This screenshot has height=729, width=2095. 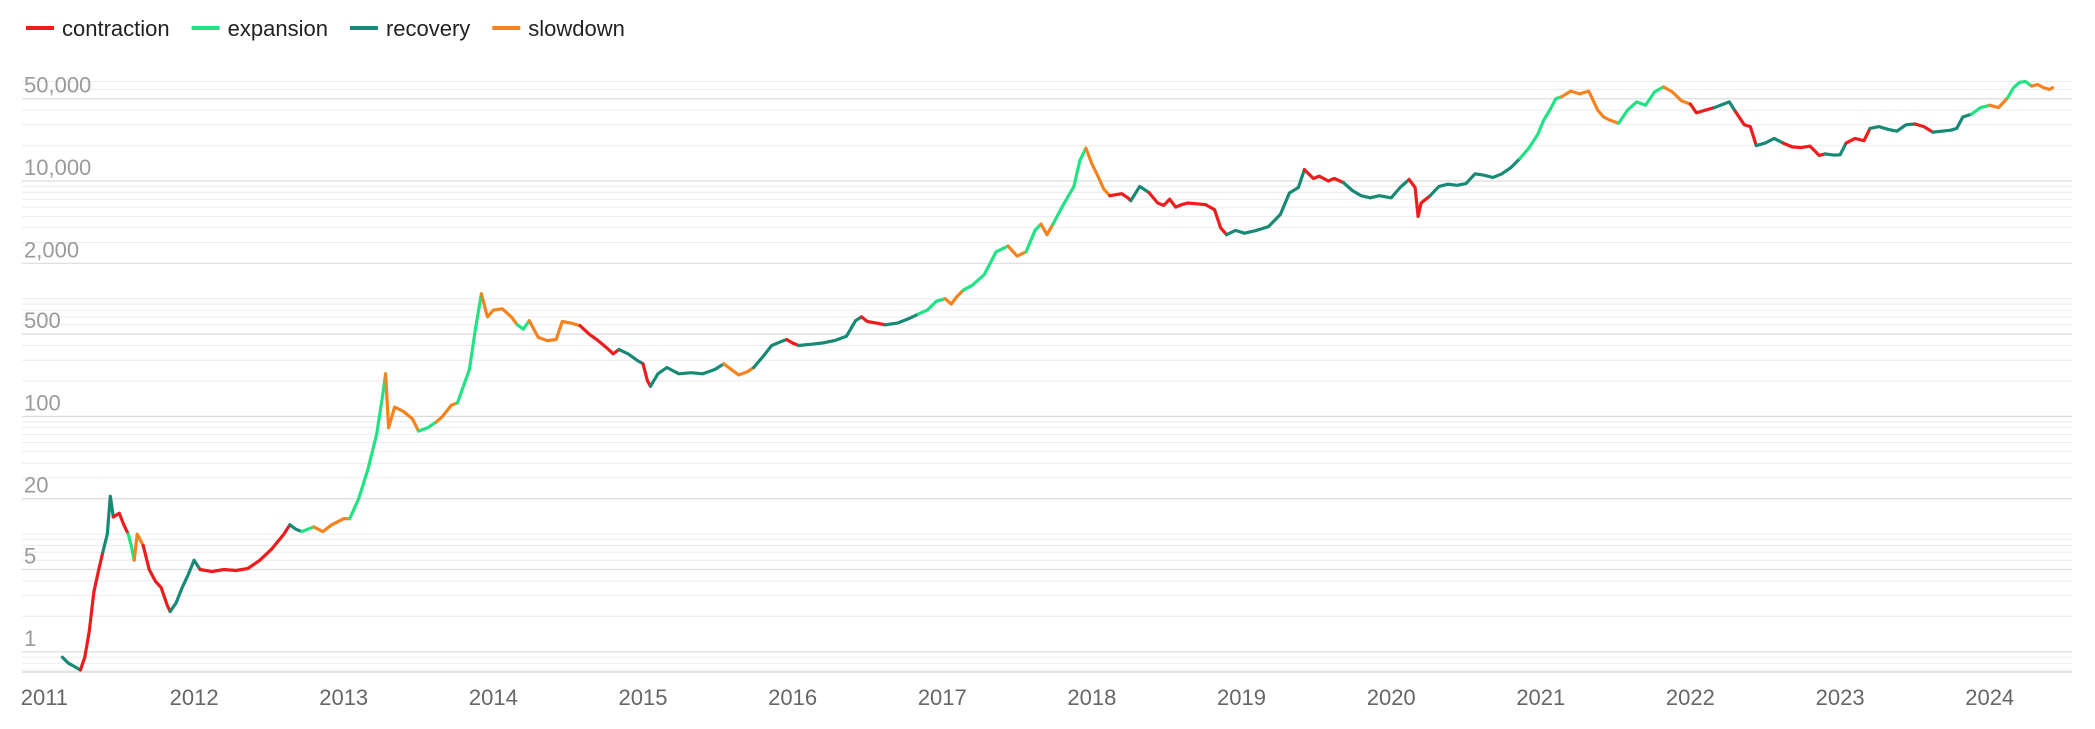 What do you see at coordinates (57, 85) in the screenshot?
I see `y-tick-label: 50,000` at bounding box center [57, 85].